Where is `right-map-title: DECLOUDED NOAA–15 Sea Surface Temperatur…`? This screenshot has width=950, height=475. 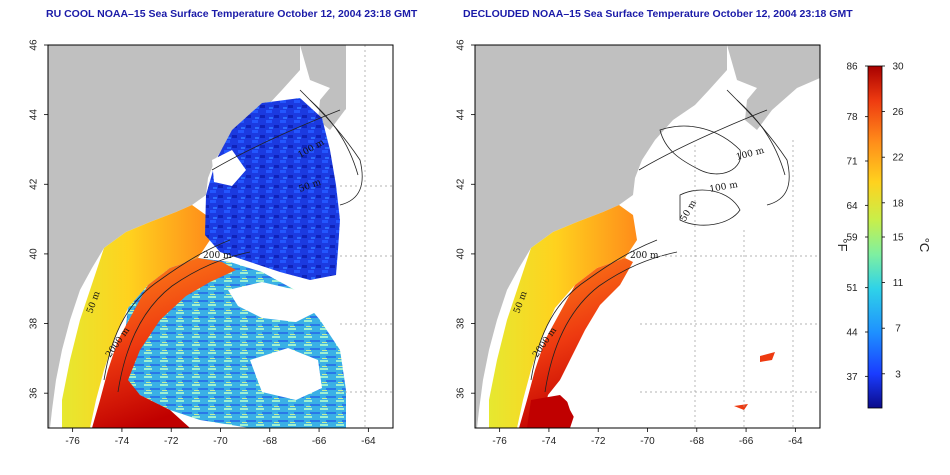
right-map-title: DECLOUDED NOAA–15 Sea Surface Temperatur… is located at coordinates (658, 14).